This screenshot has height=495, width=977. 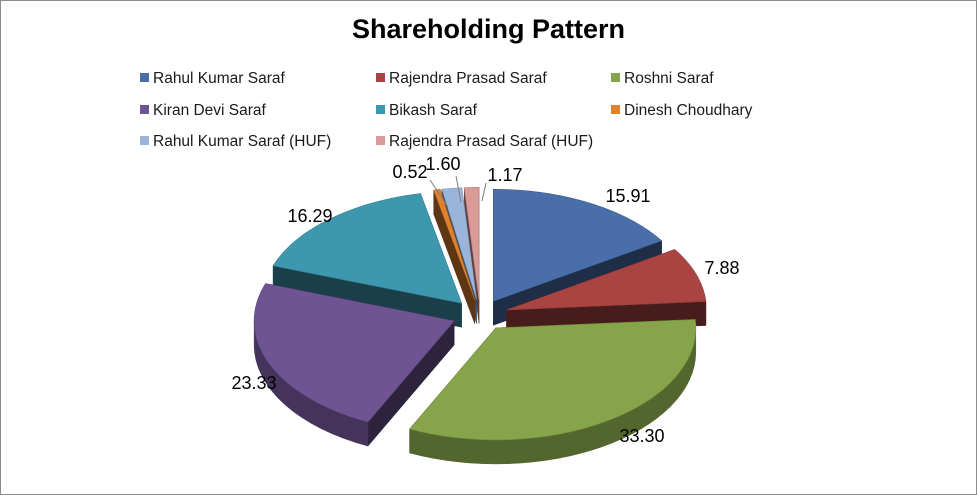 I want to click on legend-label: Bikash Saraf, so click(x=433, y=110).